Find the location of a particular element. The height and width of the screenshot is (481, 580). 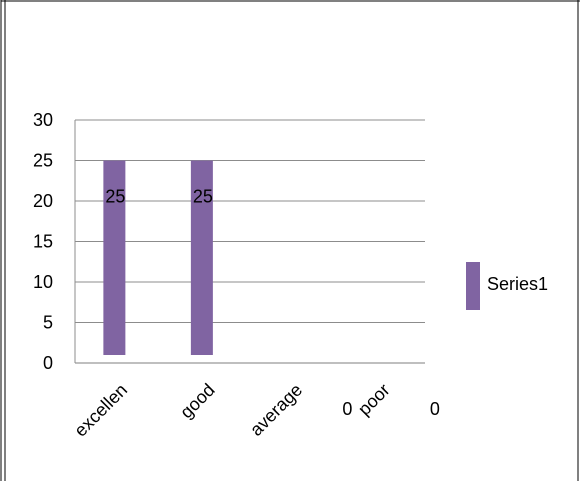

legend-label-series1: Series1 is located at coordinates (517, 284).